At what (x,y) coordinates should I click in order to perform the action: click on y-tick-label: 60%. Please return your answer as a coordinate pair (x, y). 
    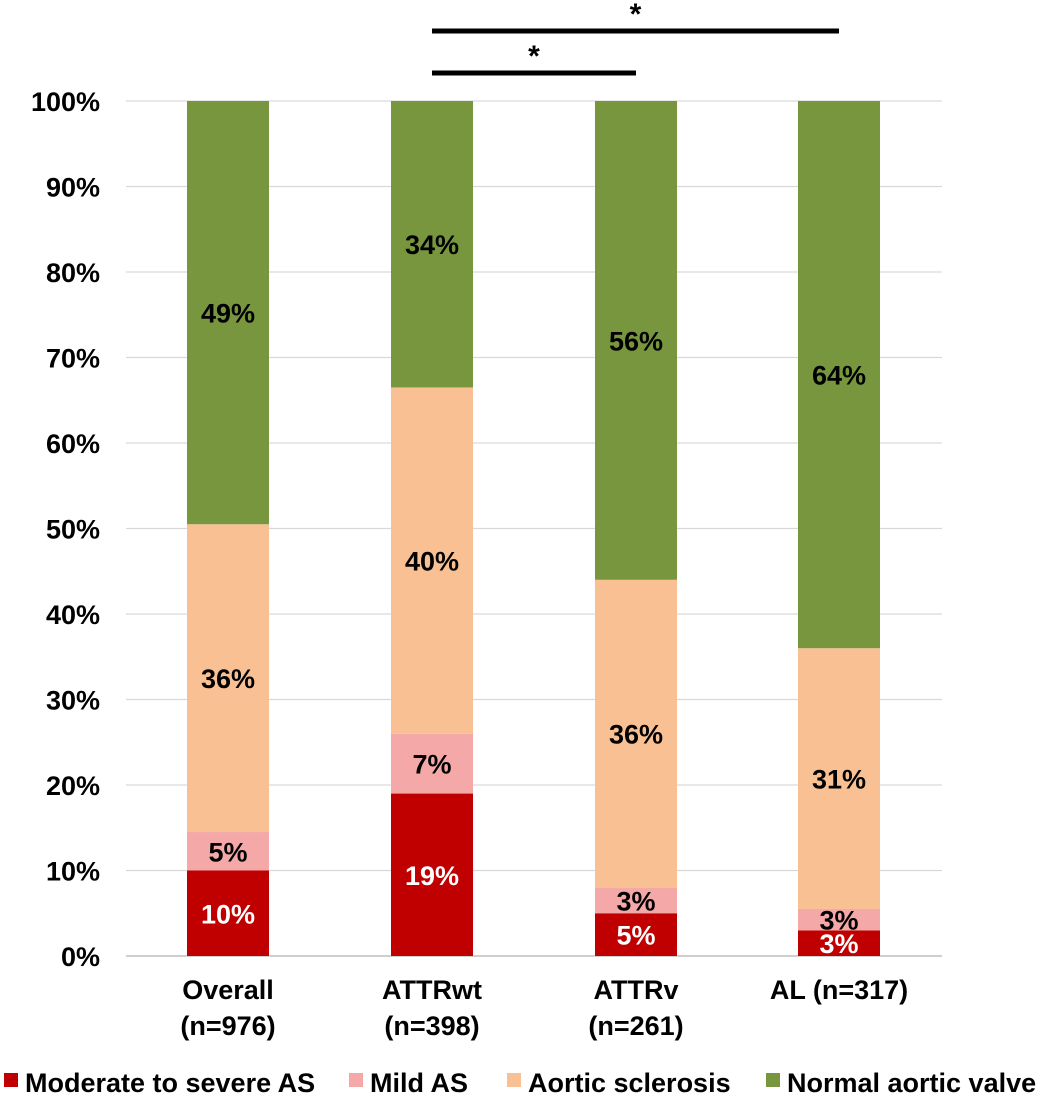
    Looking at the image, I should click on (73, 444).